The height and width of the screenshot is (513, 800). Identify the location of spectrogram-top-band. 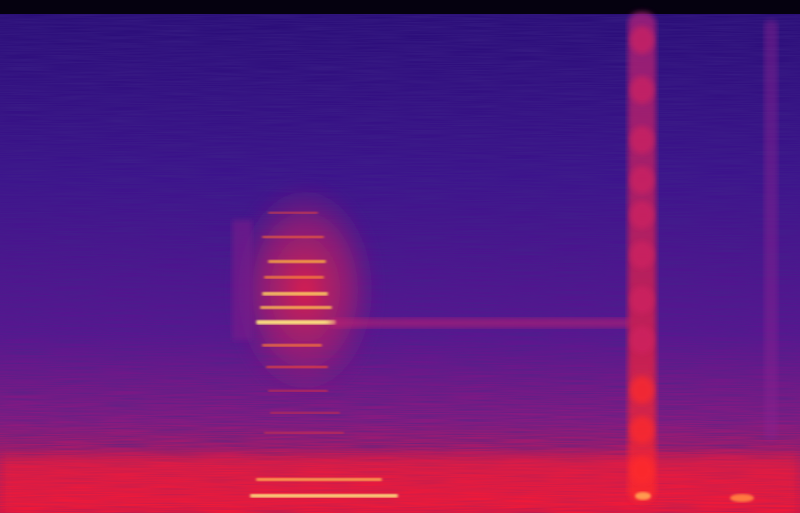
(400, 7).